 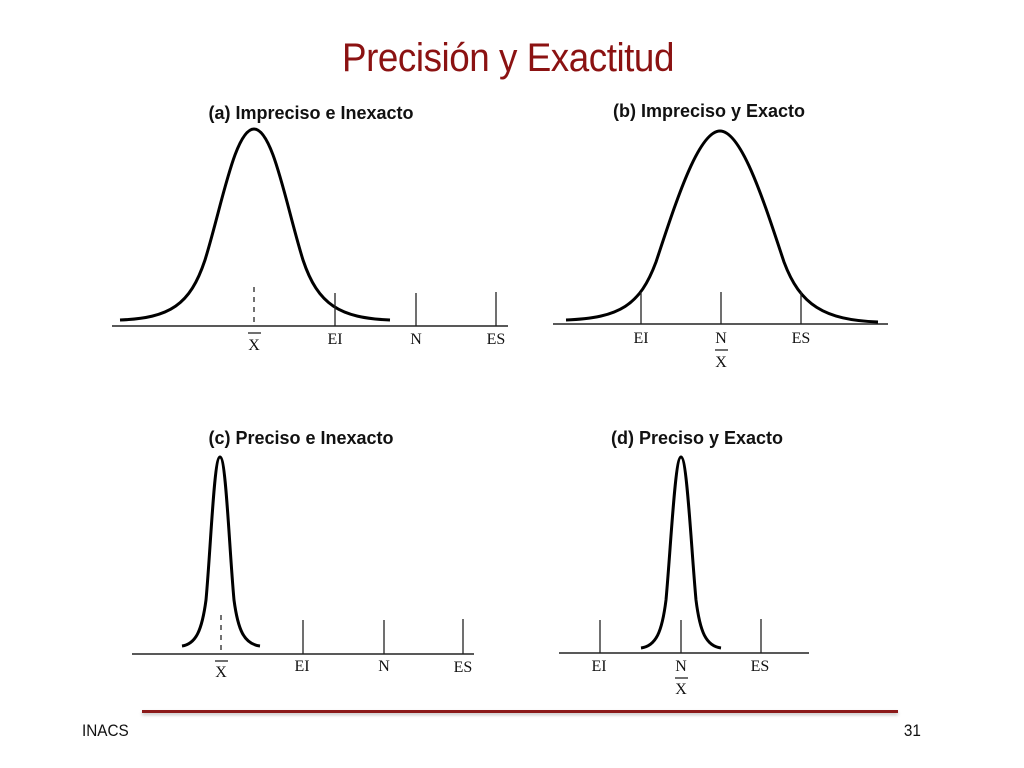 What do you see at coordinates (463, 667) in the screenshot?
I see `panel-c-label-es: ES` at bounding box center [463, 667].